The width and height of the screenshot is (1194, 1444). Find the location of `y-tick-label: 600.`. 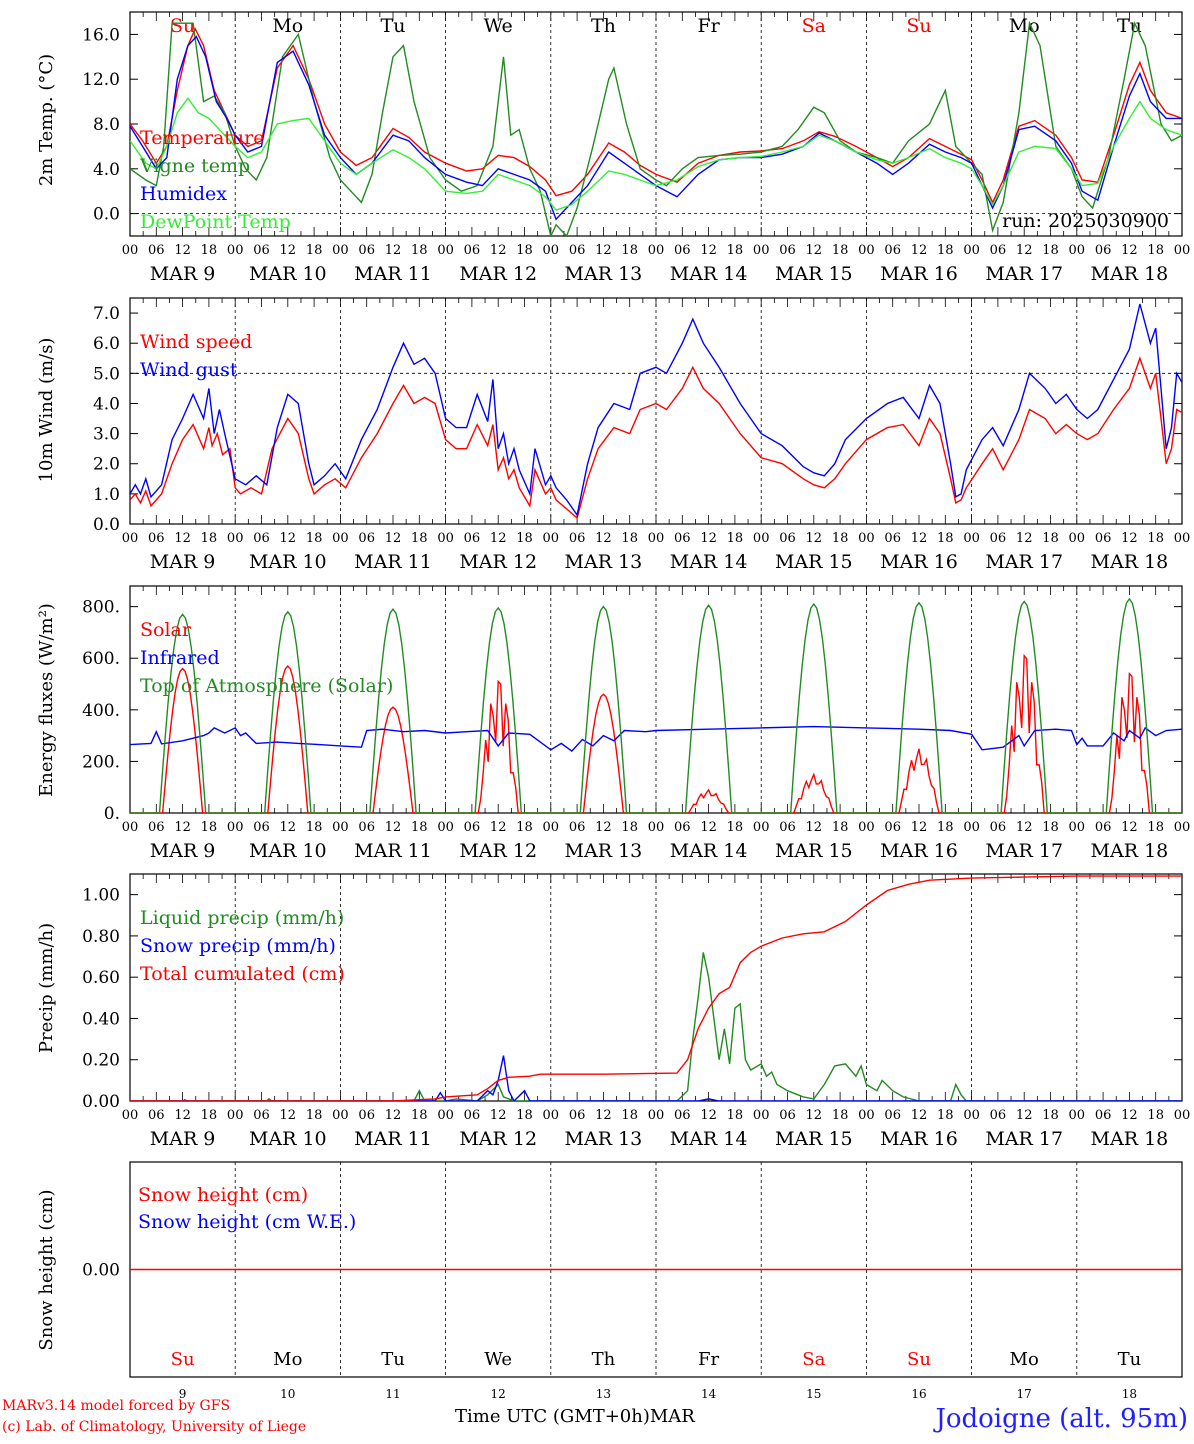

y-tick-label: 600. is located at coordinates (101, 659).